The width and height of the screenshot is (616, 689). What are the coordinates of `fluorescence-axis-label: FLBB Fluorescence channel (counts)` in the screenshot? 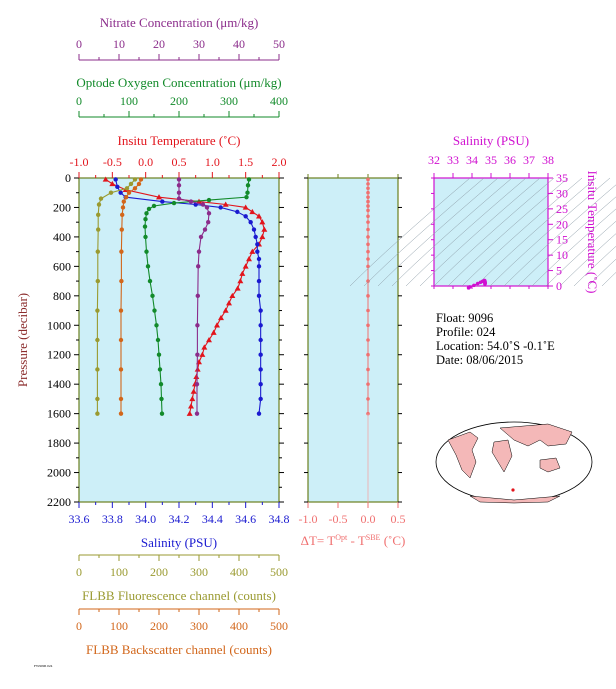 It's located at (179, 595).